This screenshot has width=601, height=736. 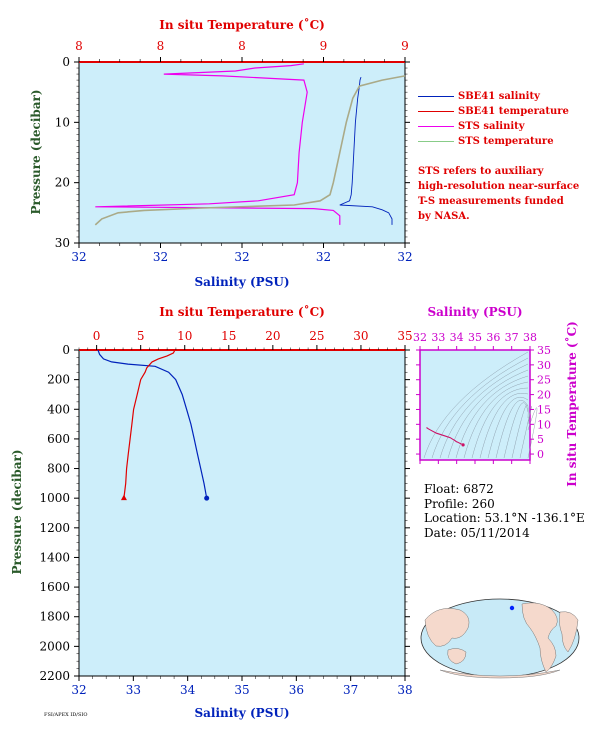 I want to click on bottom-temperature-tick-label: 35, so click(x=404, y=336).